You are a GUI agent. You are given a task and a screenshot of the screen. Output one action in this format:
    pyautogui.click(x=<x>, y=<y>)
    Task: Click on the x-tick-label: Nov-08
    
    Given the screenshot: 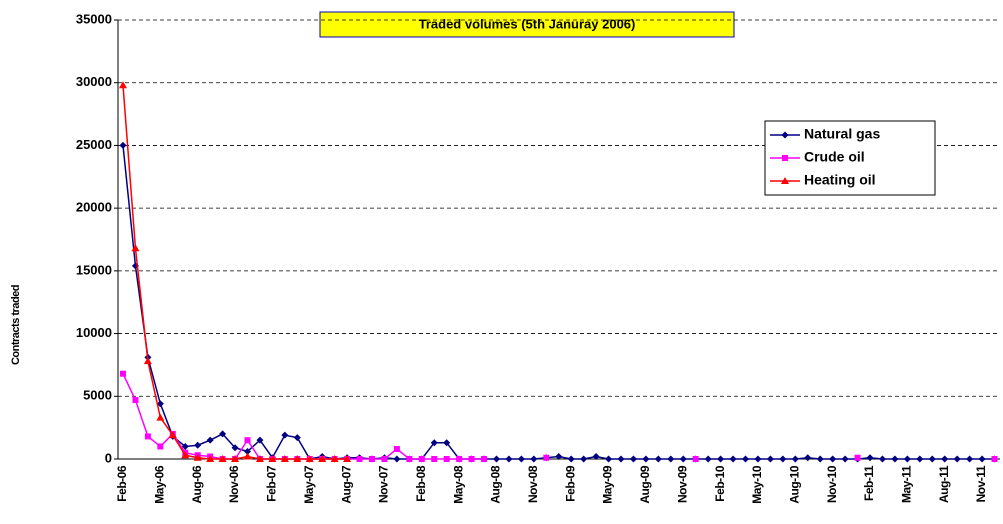 What is the action you would take?
    pyautogui.click(x=533, y=484)
    